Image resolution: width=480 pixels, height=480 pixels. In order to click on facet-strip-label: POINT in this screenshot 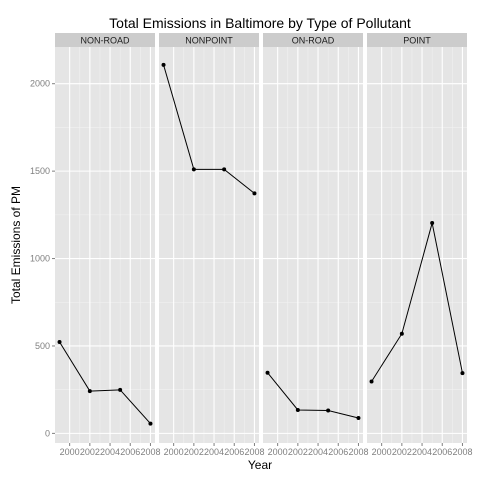, I will do `click(417, 41)`.